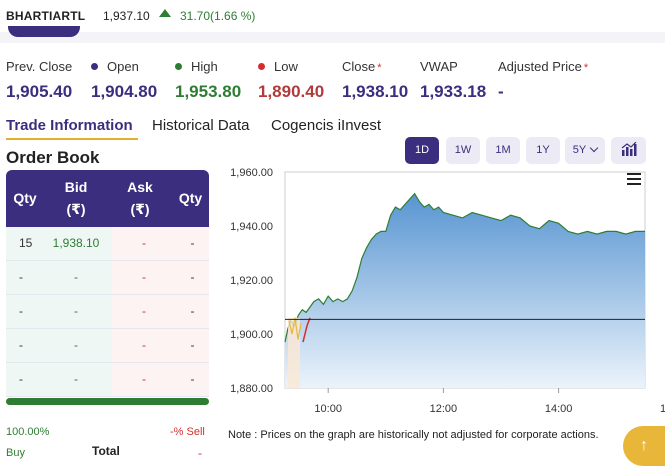 This screenshot has width=665, height=466. I want to click on y-tick-label: 1,900.00, so click(251, 335).